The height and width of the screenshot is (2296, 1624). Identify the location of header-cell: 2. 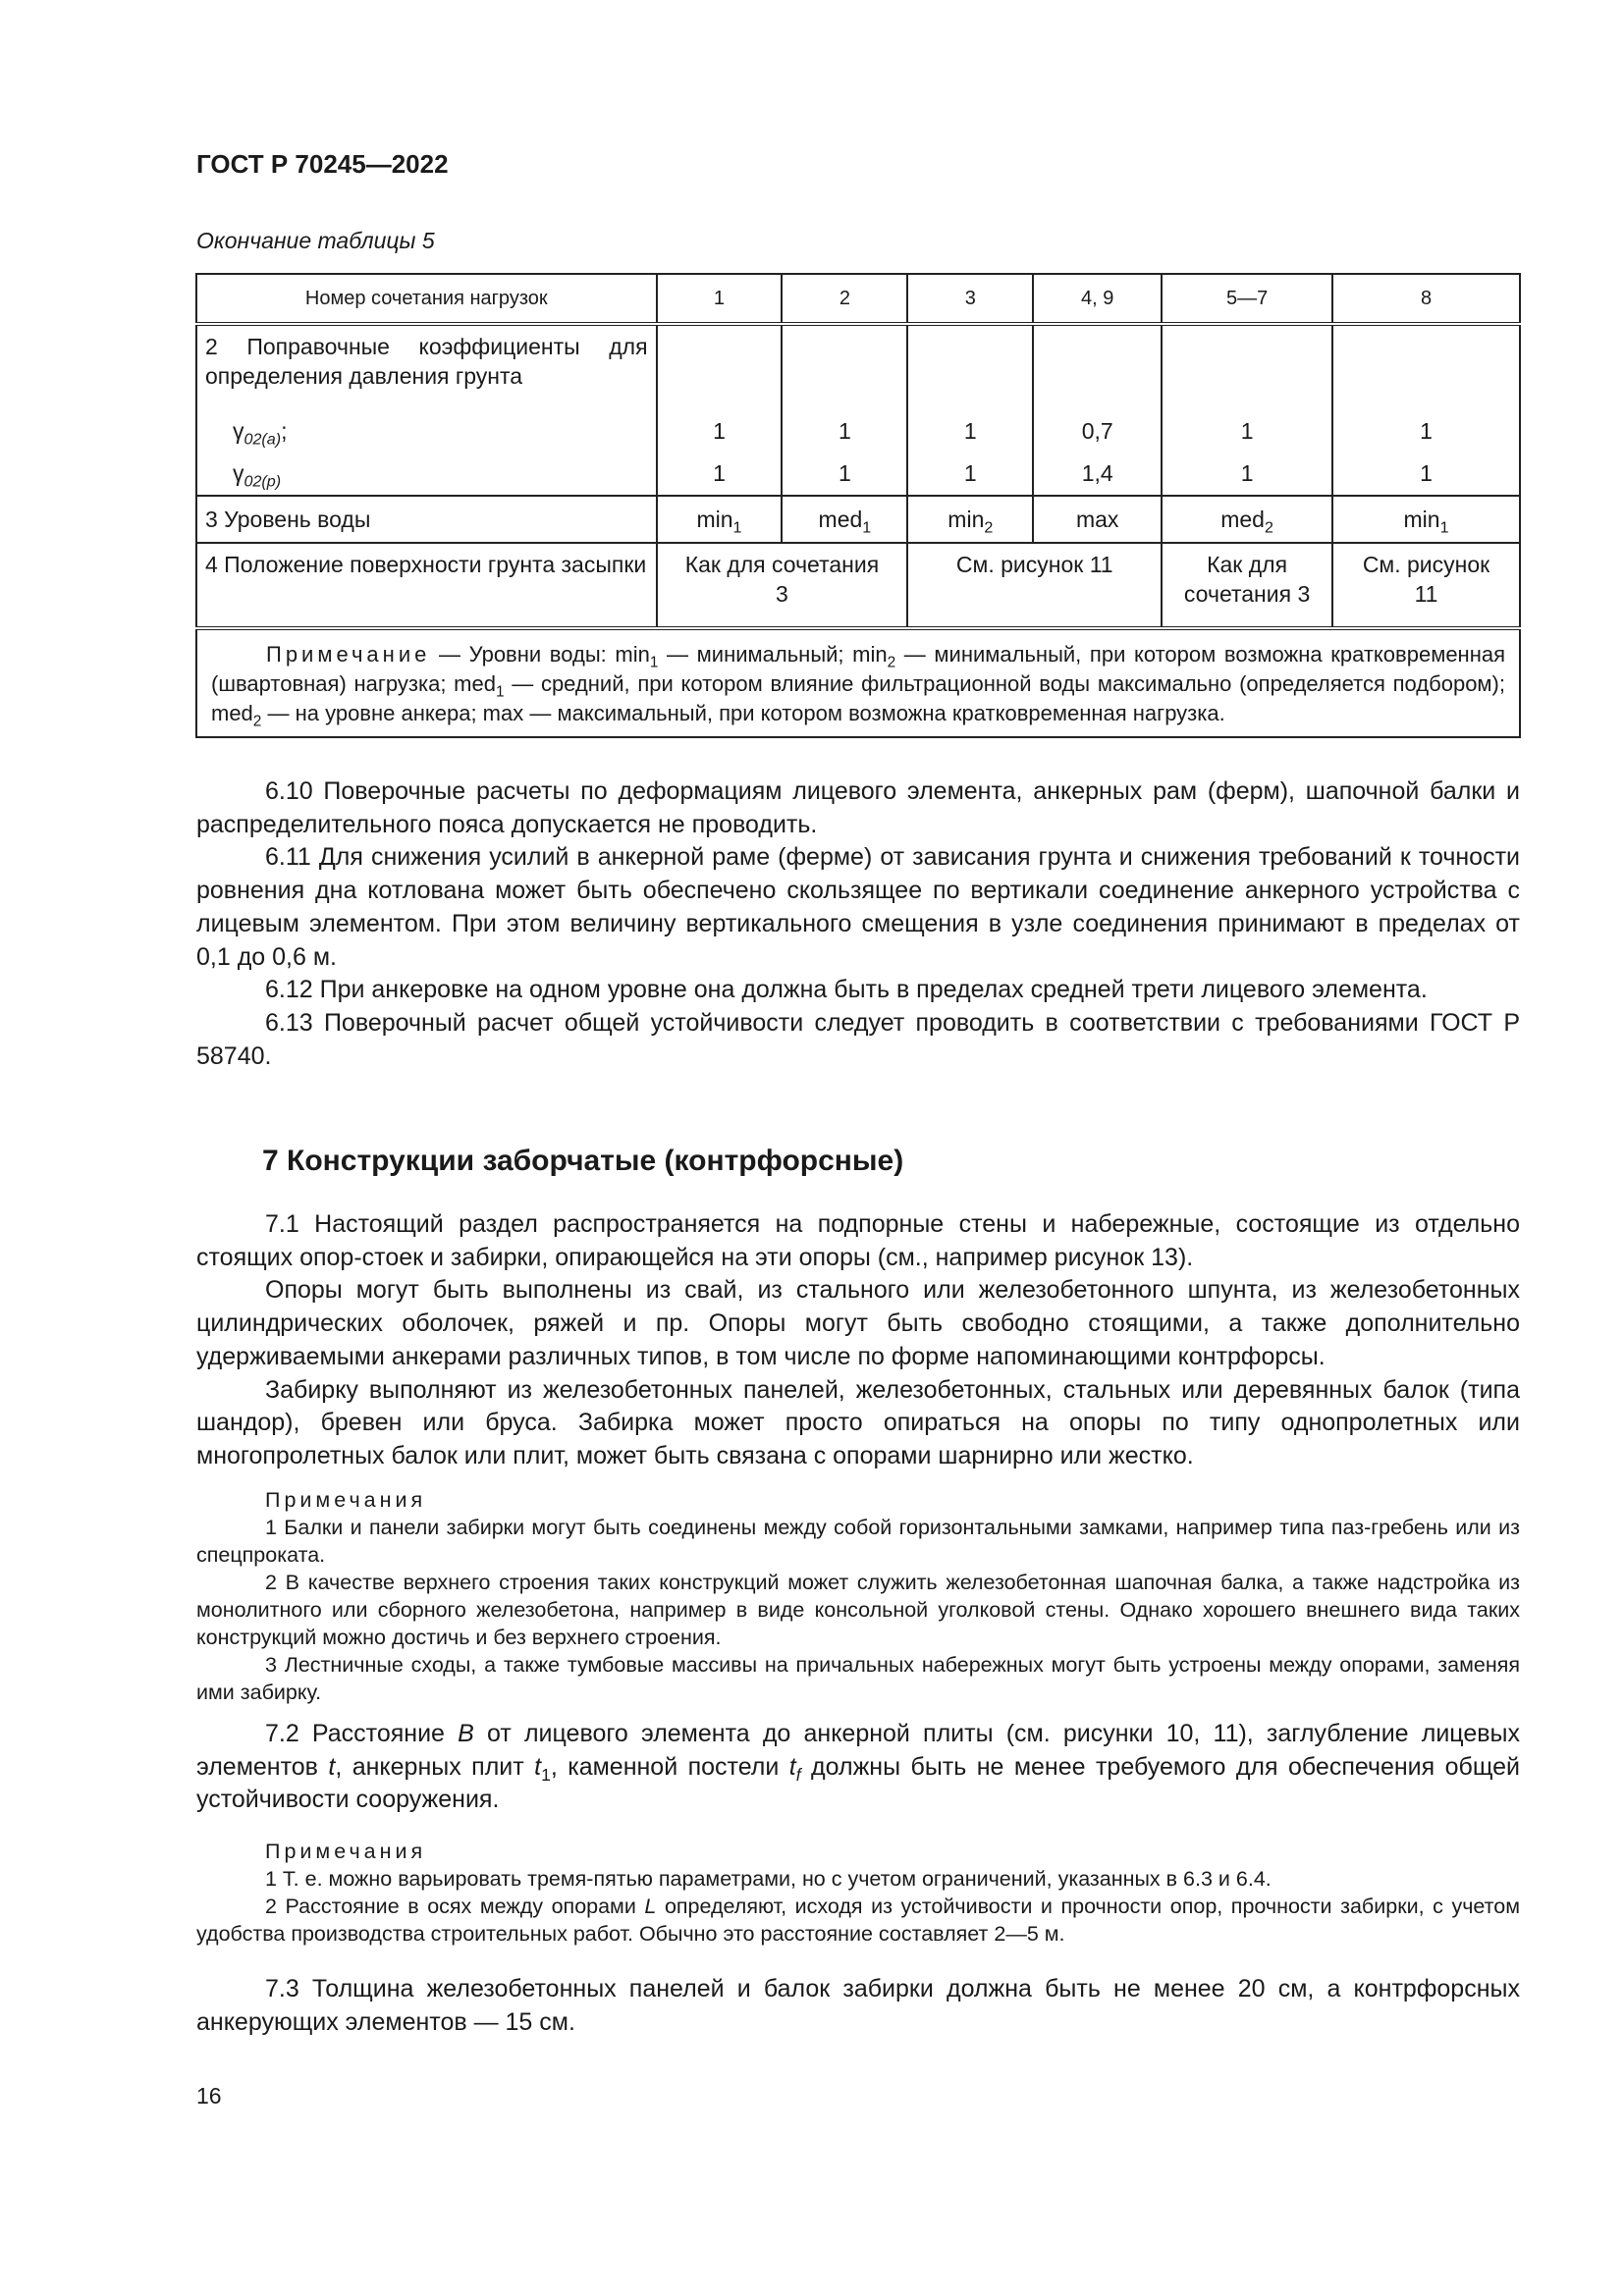
(845, 300).